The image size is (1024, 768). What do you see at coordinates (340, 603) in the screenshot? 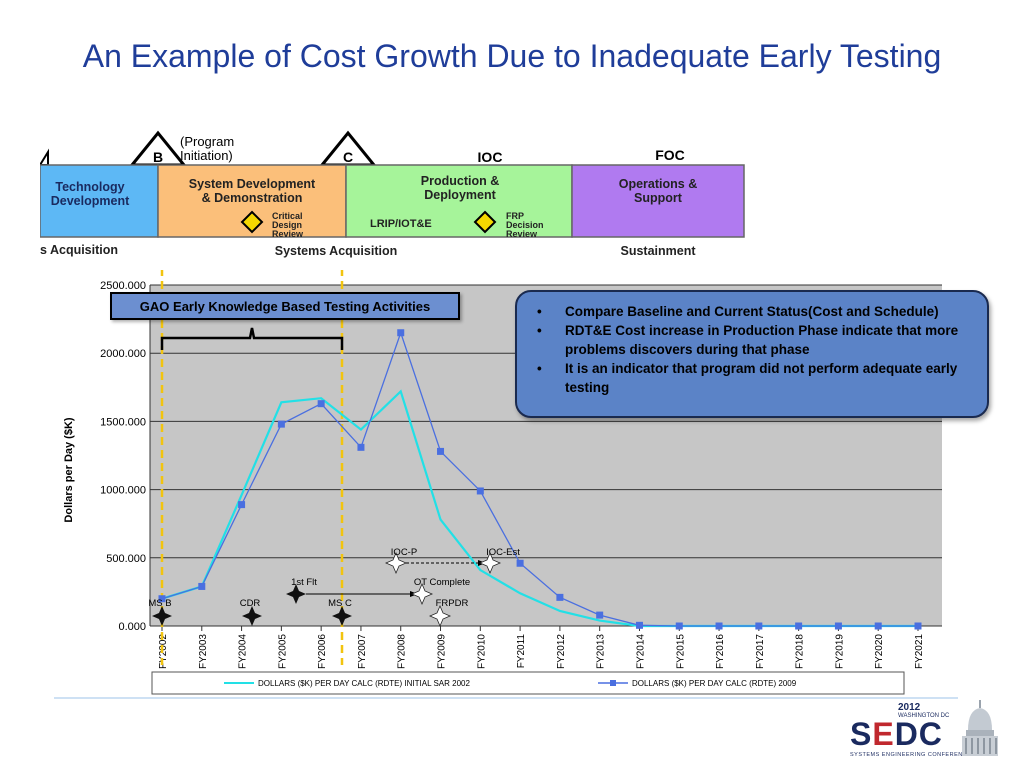
I see `msc-label: MS C` at bounding box center [340, 603].